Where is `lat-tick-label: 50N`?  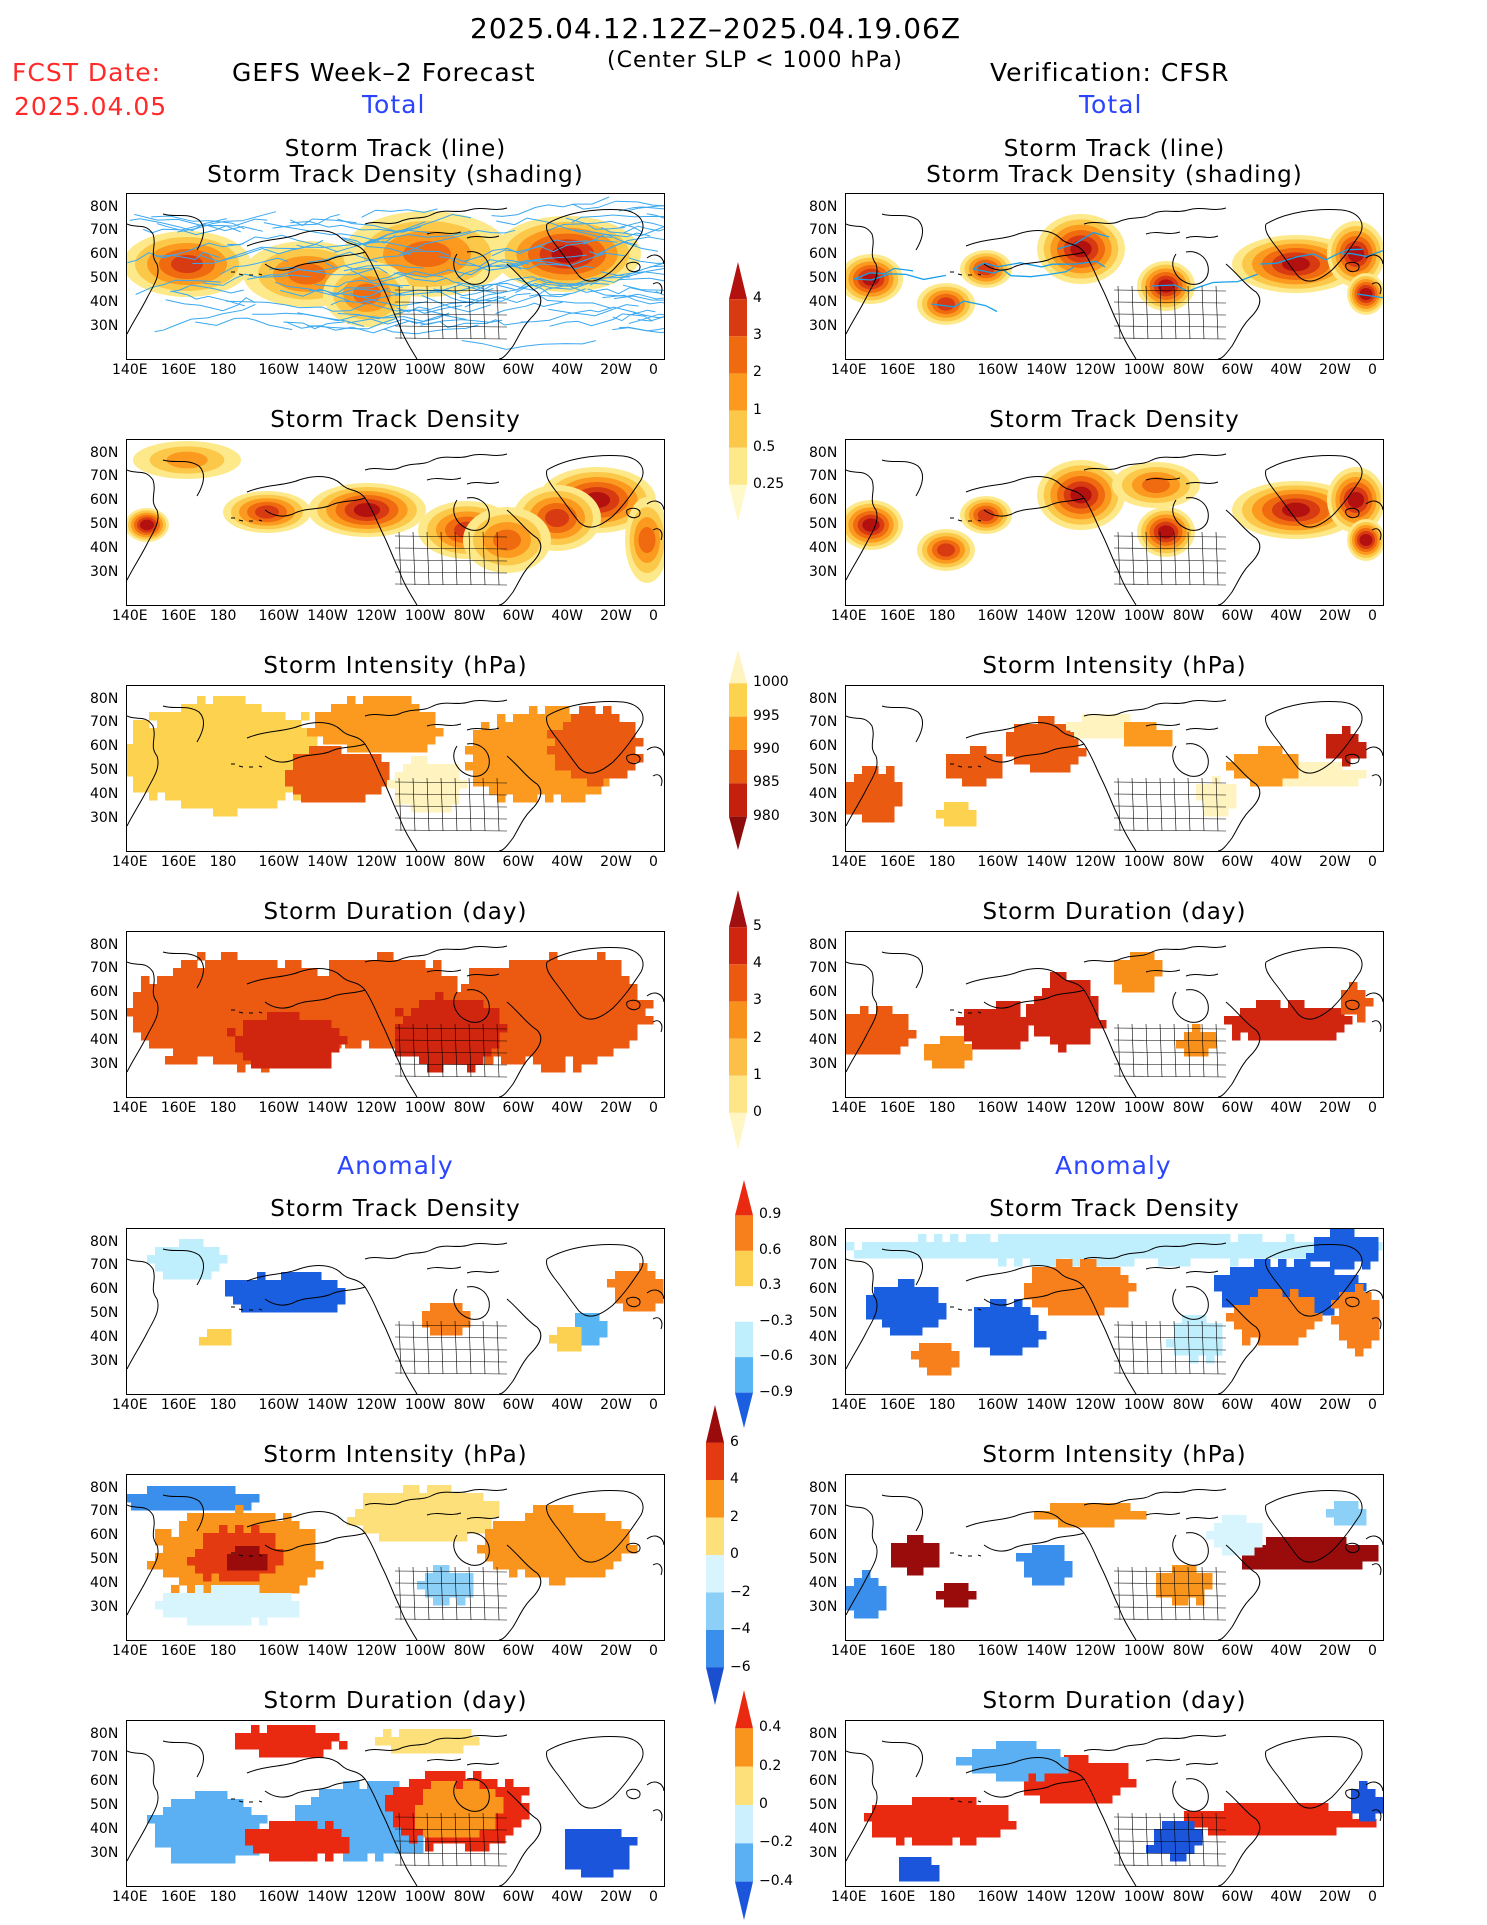 lat-tick-label: 50N is located at coordinates (823, 770).